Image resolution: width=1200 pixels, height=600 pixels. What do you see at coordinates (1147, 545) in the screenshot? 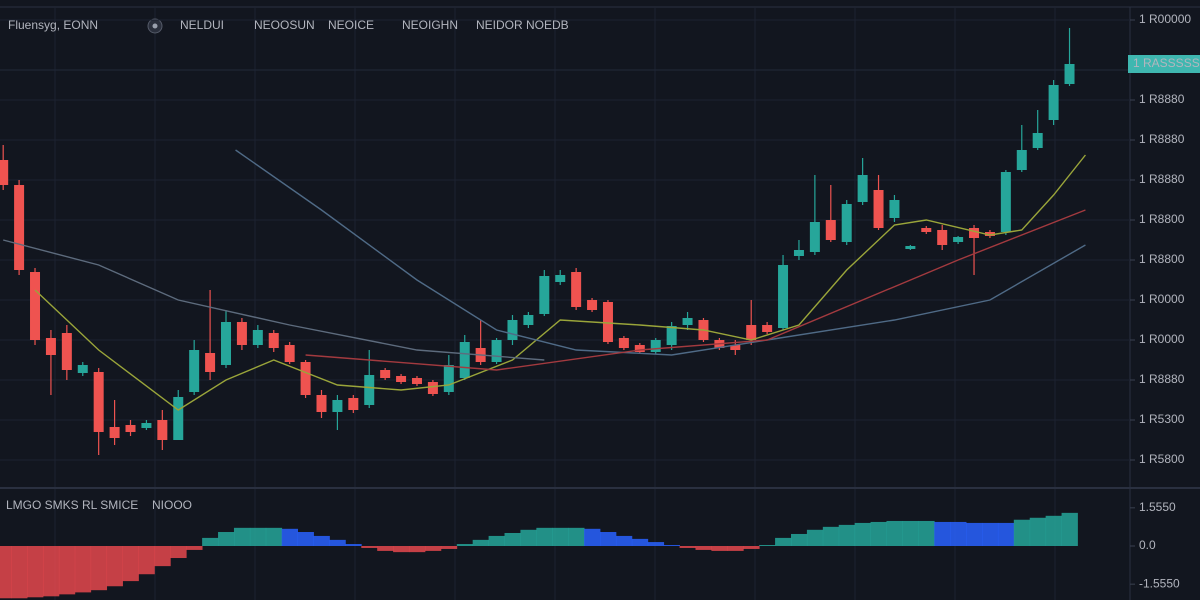
I see `y-tick-label: 0.0` at bounding box center [1147, 545].